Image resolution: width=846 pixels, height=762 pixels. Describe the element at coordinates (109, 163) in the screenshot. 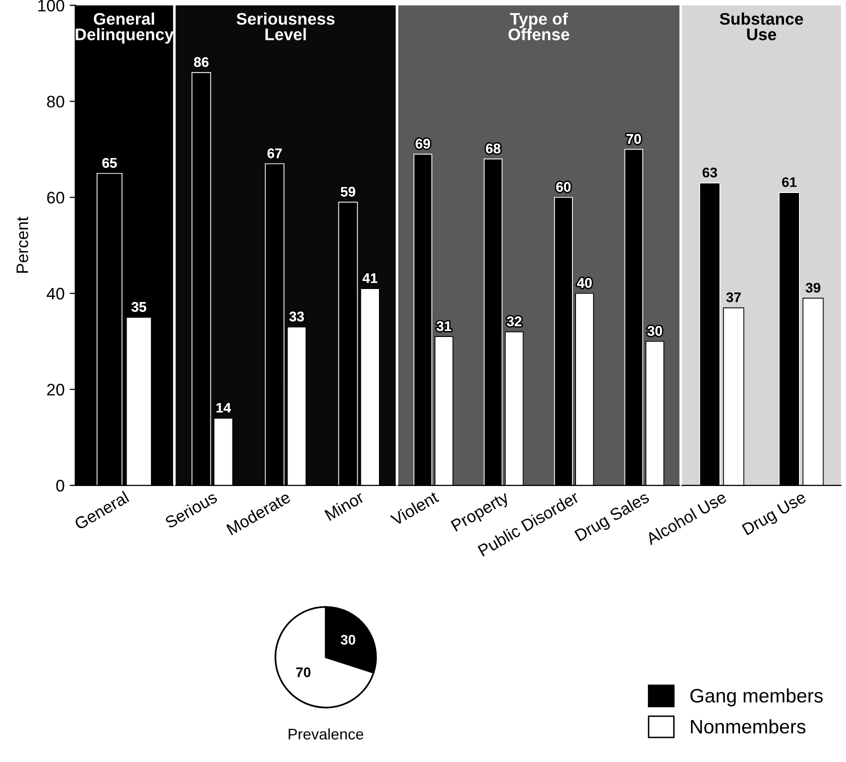

I see `data-label: 65` at that location.